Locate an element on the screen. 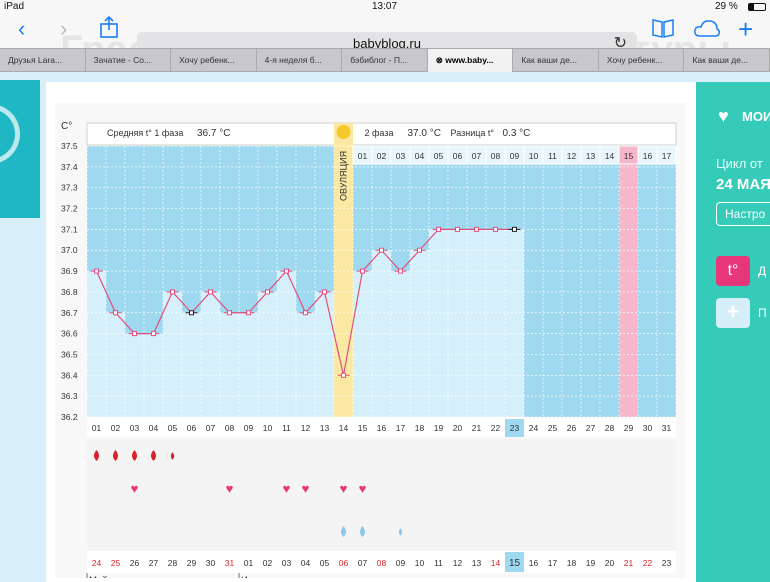 This screenshot has width=770, height=582. y-tick-label: 37.4 is located at coordinates (69, 167).